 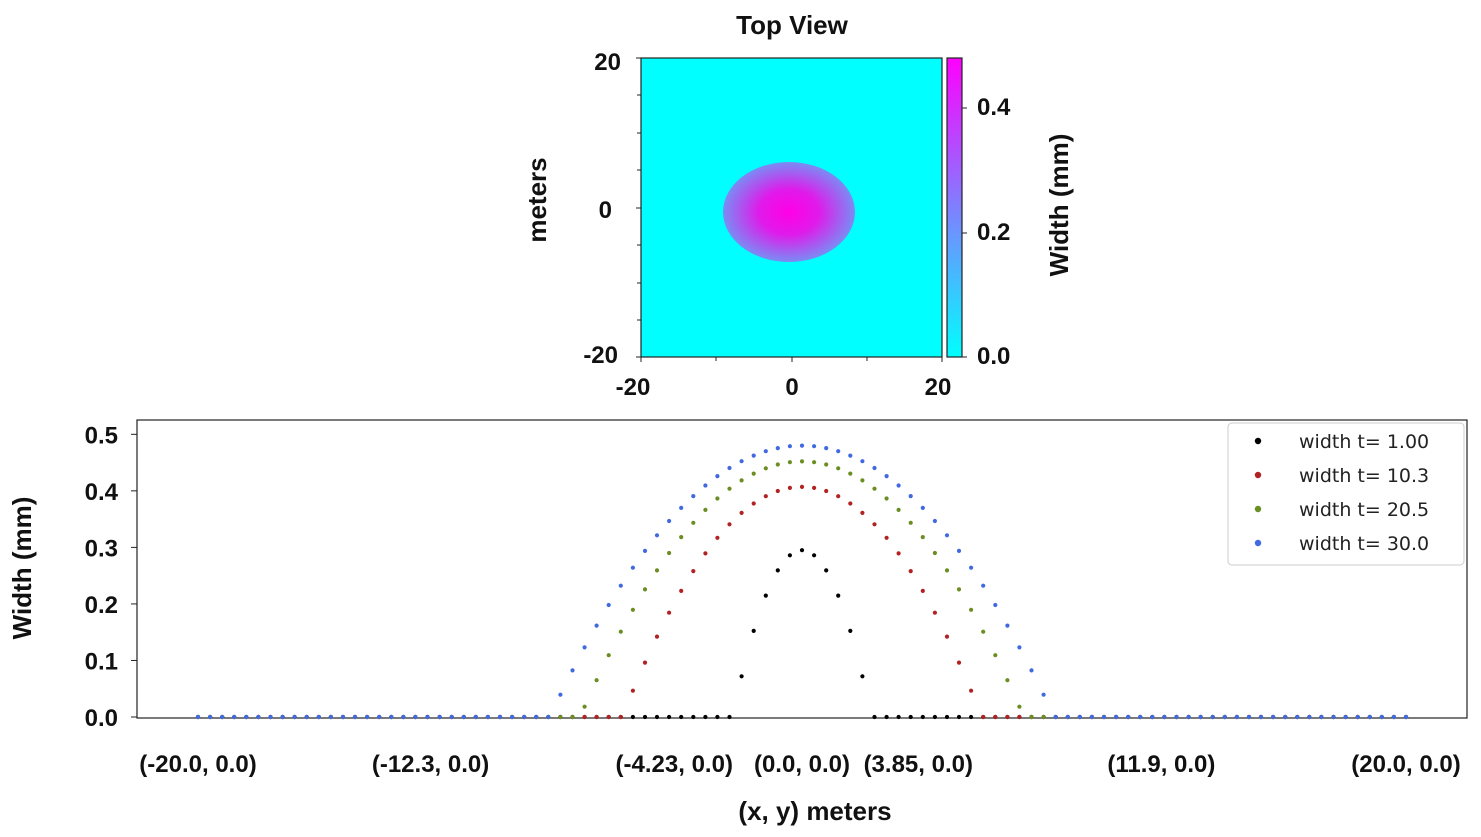 What do you see at coordinates (814, 811) in the screenshot?
I see `scatter-x-axis-label: (x, y) meters` at bounding box center [814, 811].